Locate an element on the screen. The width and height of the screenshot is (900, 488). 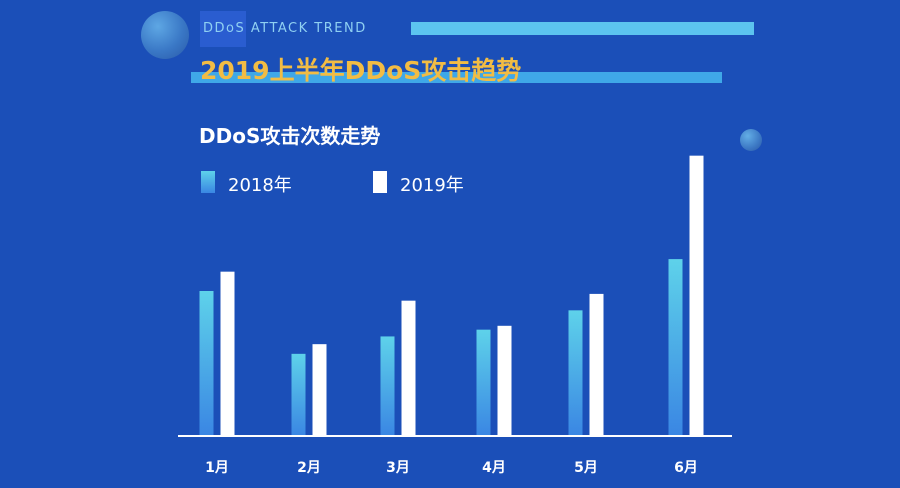
x-tick-label: 5月 is located at coordinates (586, 468).